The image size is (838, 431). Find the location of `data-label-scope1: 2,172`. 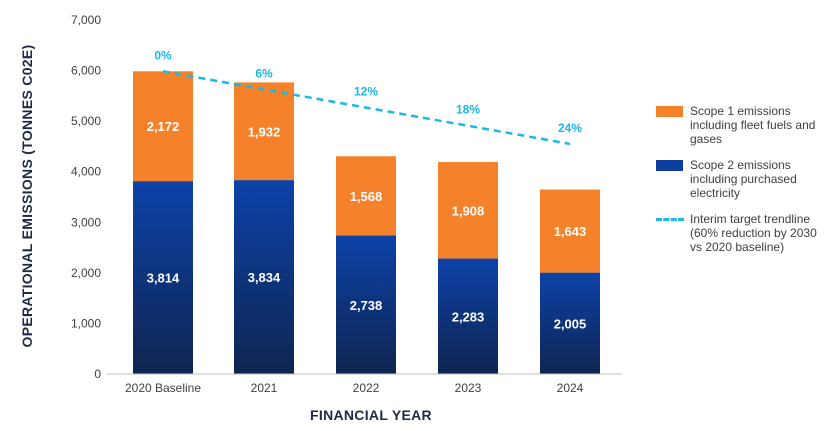

data-label-scope1: 2,172 is located at coordinates (163, 126).